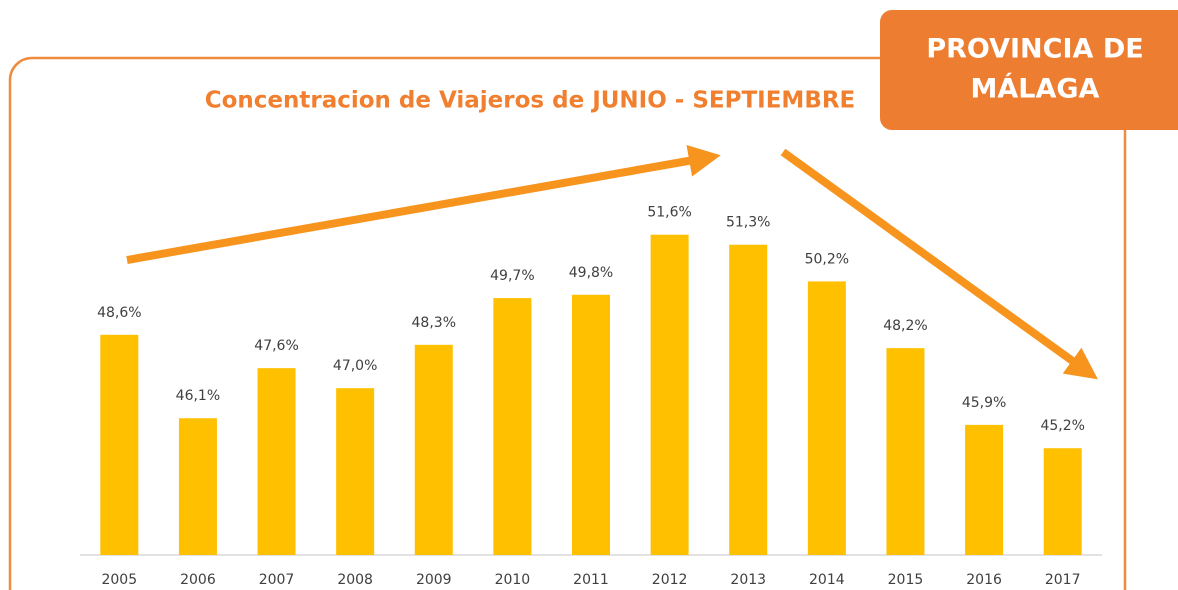 This screenshot has height=590, width=1178. I want to click on x-tick-label: 2012, so click(670, 580).